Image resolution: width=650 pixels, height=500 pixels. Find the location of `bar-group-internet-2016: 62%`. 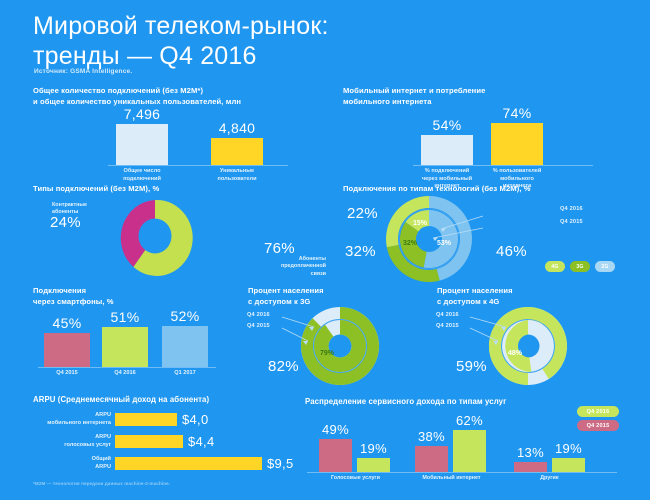

bar-group-internet-2016: 62% is located at coordinates (469, 442).